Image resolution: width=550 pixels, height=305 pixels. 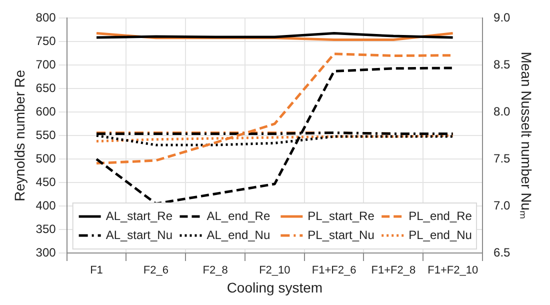 What do you see at coordinates (238, 215) in the screenshot?
I see `legend-label: AL_end_Re` at bounding box center [238, 215].